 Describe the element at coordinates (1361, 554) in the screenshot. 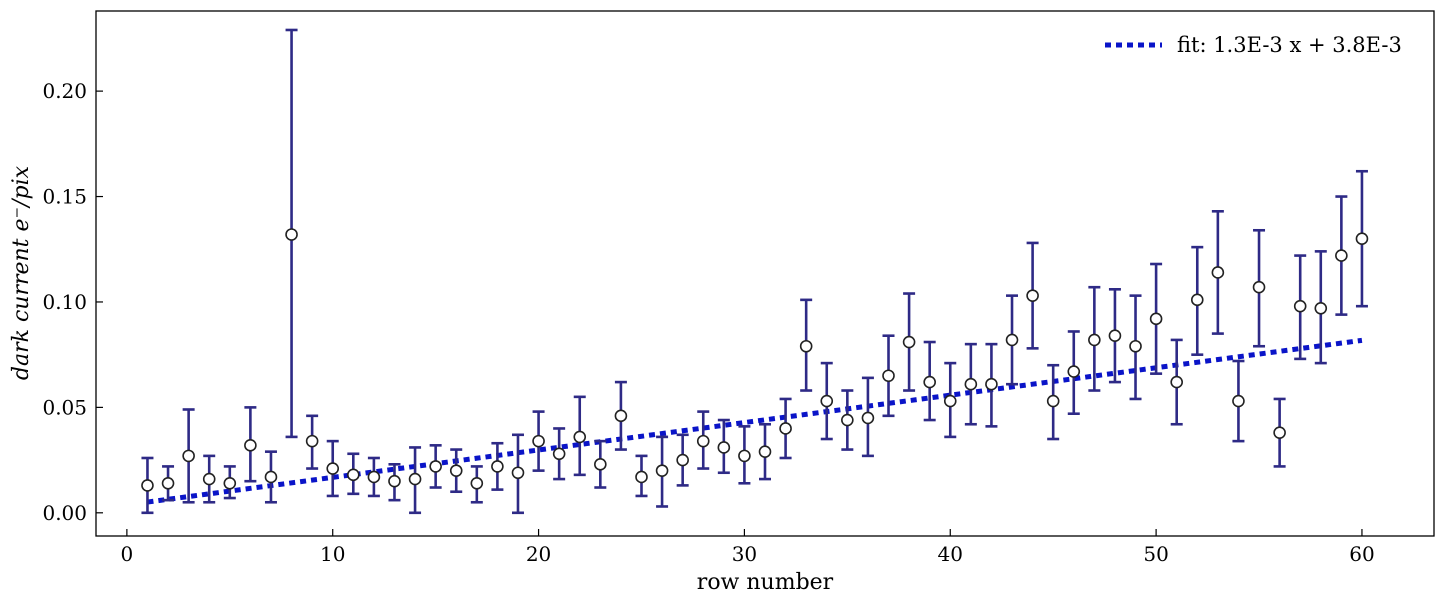

I see `x-tick-label: 60` at that location.